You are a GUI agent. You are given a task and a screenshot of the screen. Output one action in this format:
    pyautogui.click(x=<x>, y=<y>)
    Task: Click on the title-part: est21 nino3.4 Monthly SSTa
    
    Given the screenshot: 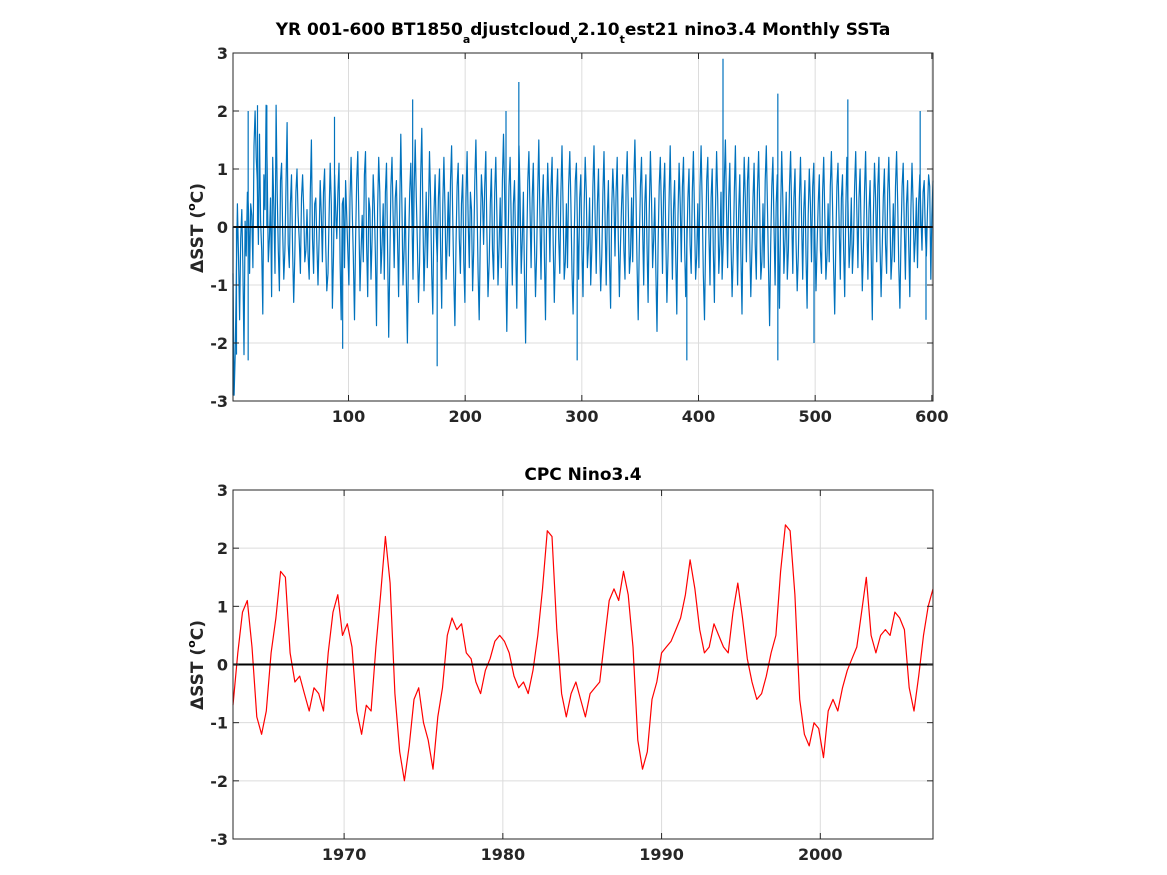 What is the action you would take?
    pyautogui.click(x=757, y=30)
    